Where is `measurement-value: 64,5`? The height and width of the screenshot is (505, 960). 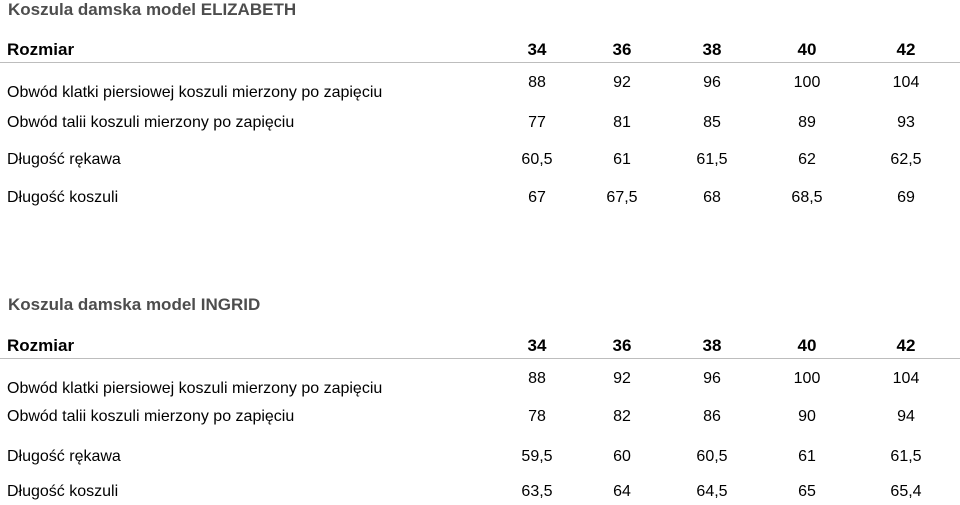
measurement-value: 64,5 is located at coordinates (712, 491).